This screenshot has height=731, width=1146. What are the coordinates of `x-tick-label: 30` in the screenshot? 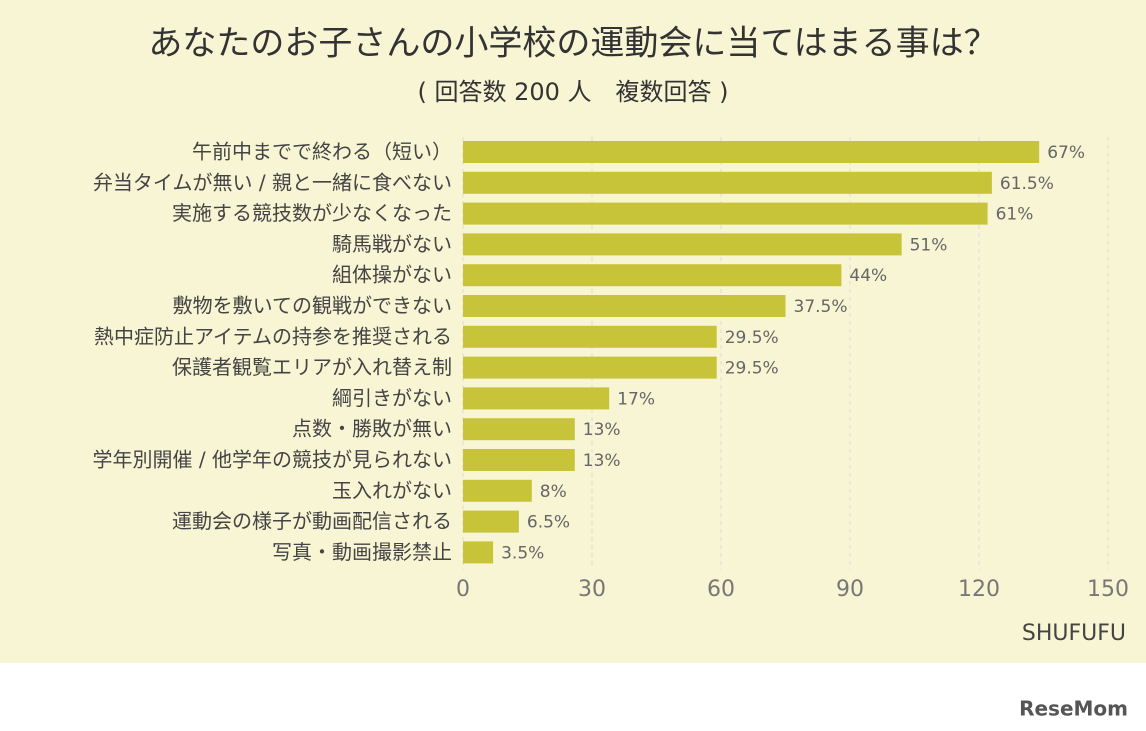 It's located at (592, 589).